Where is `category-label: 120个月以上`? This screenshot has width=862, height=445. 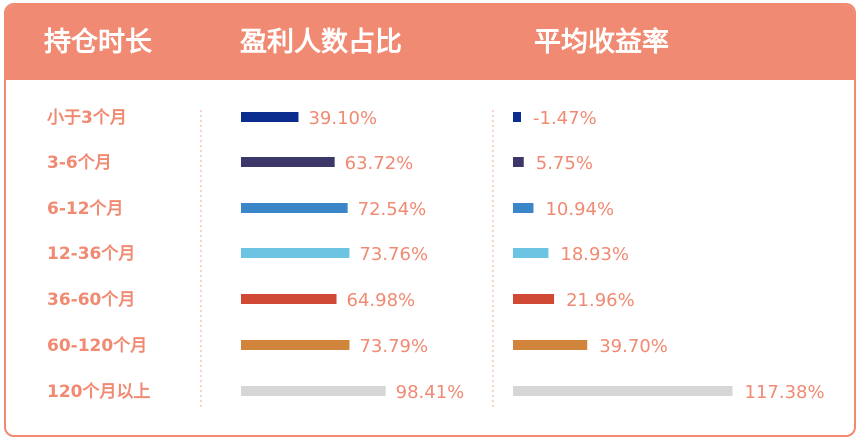 category-label: 120个月以上 is located at coordinates (99, 391).